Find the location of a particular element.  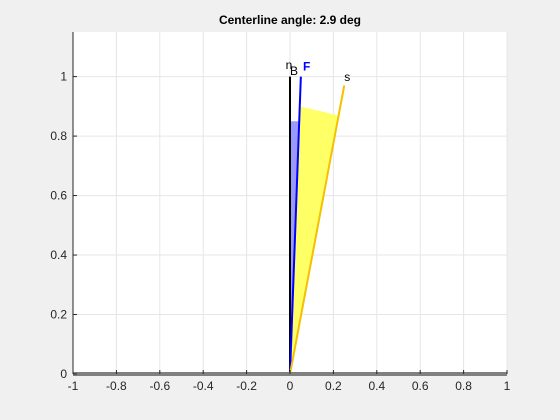

x-tick-label-6: 0.2 is located at coordinates (333, 386).